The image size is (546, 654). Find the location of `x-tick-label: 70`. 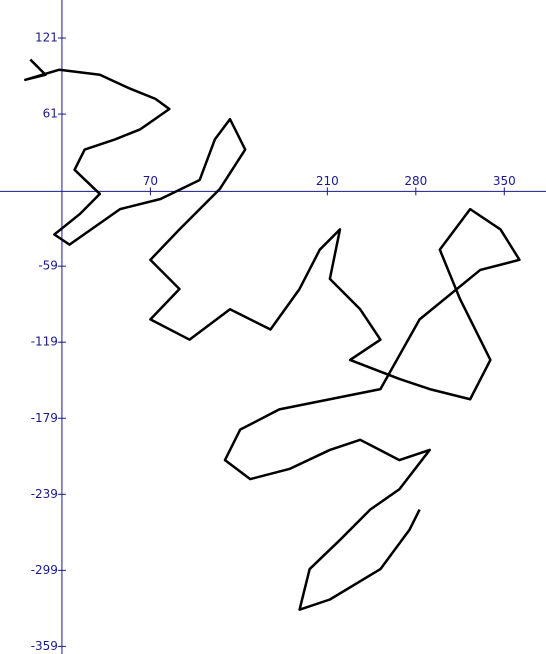

x-tick-label: 70 is located at coordinates (150, 181).